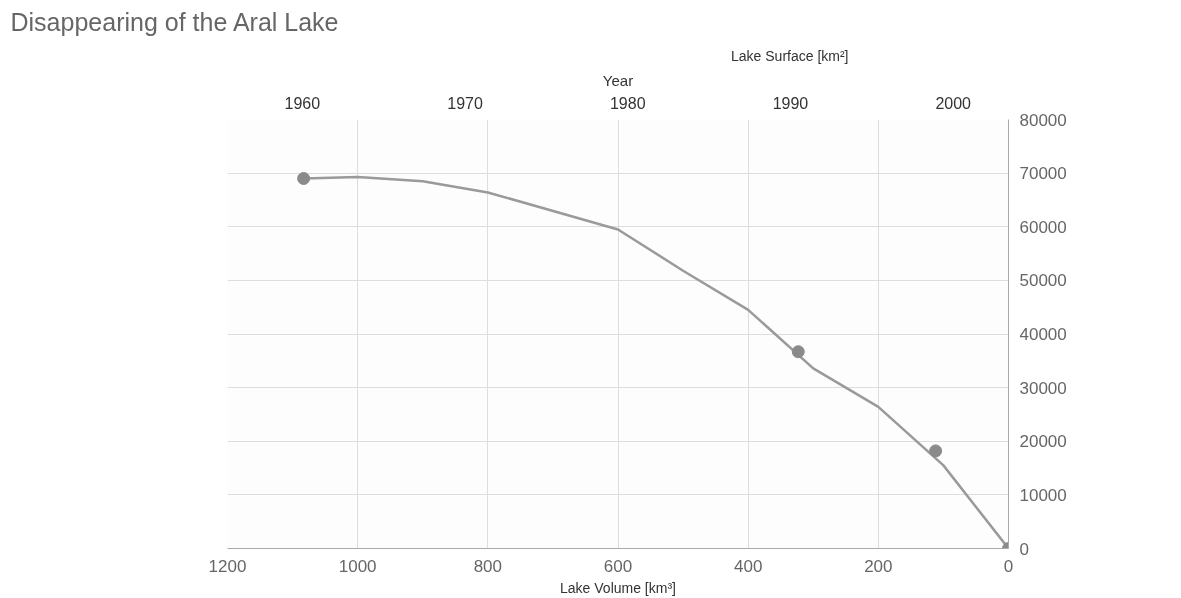 This screenshot has width=1181, height=598. Describe the element at coordinates (878, 566) in the screenshot. I see `x-tick-label: 200` at that location.